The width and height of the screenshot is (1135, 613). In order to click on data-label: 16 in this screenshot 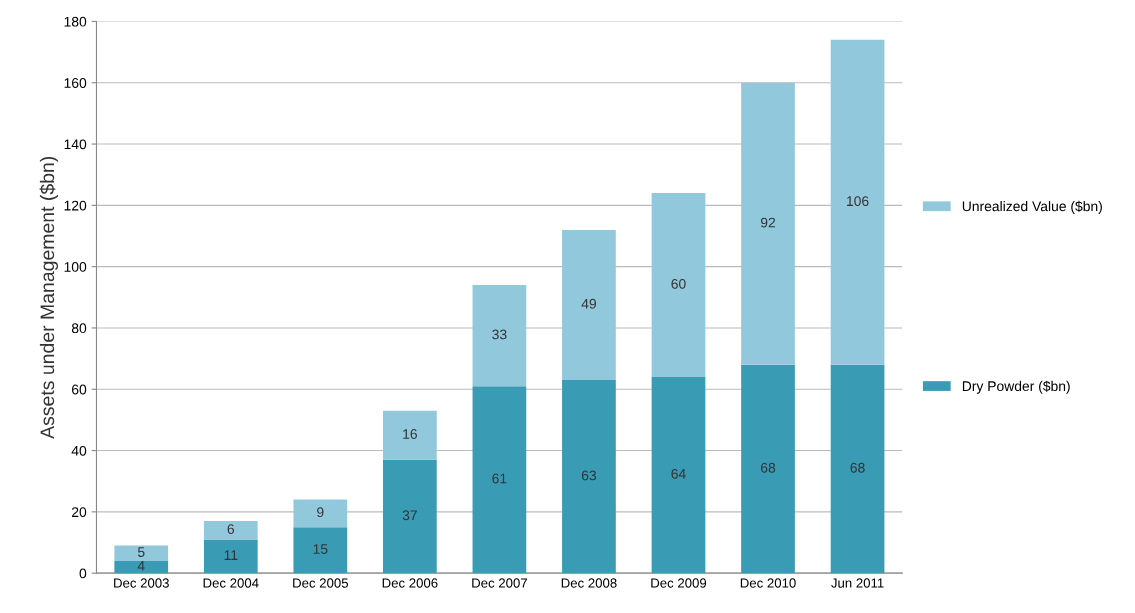, I will do `click(410, 434)`.